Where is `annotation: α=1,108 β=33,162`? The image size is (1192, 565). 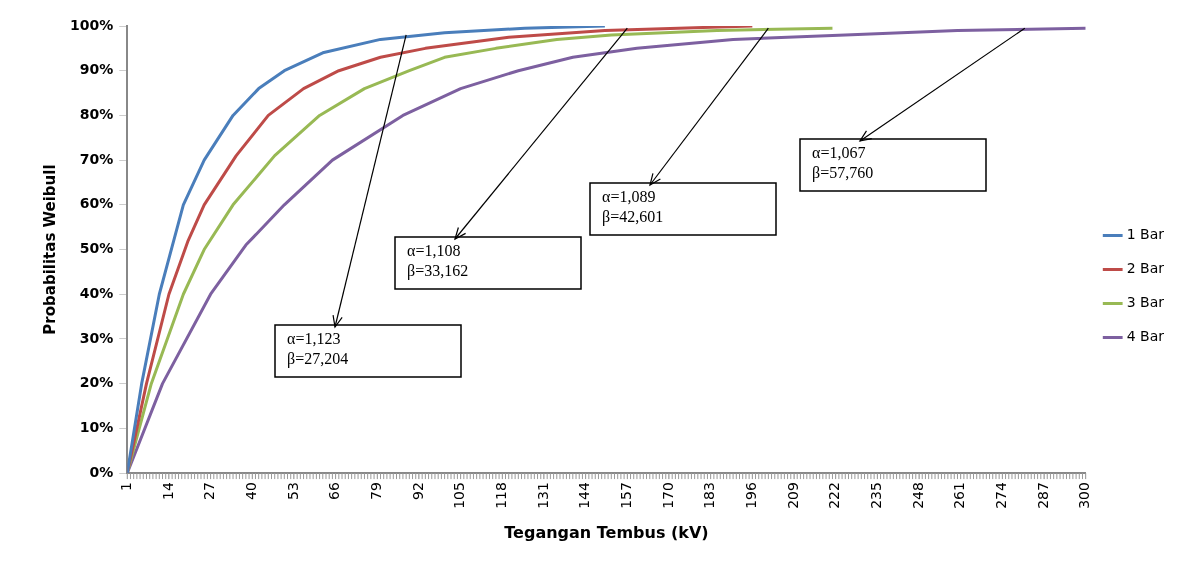 annotation: α=1,108 β=33,162 is located at coordinates (438, 261).